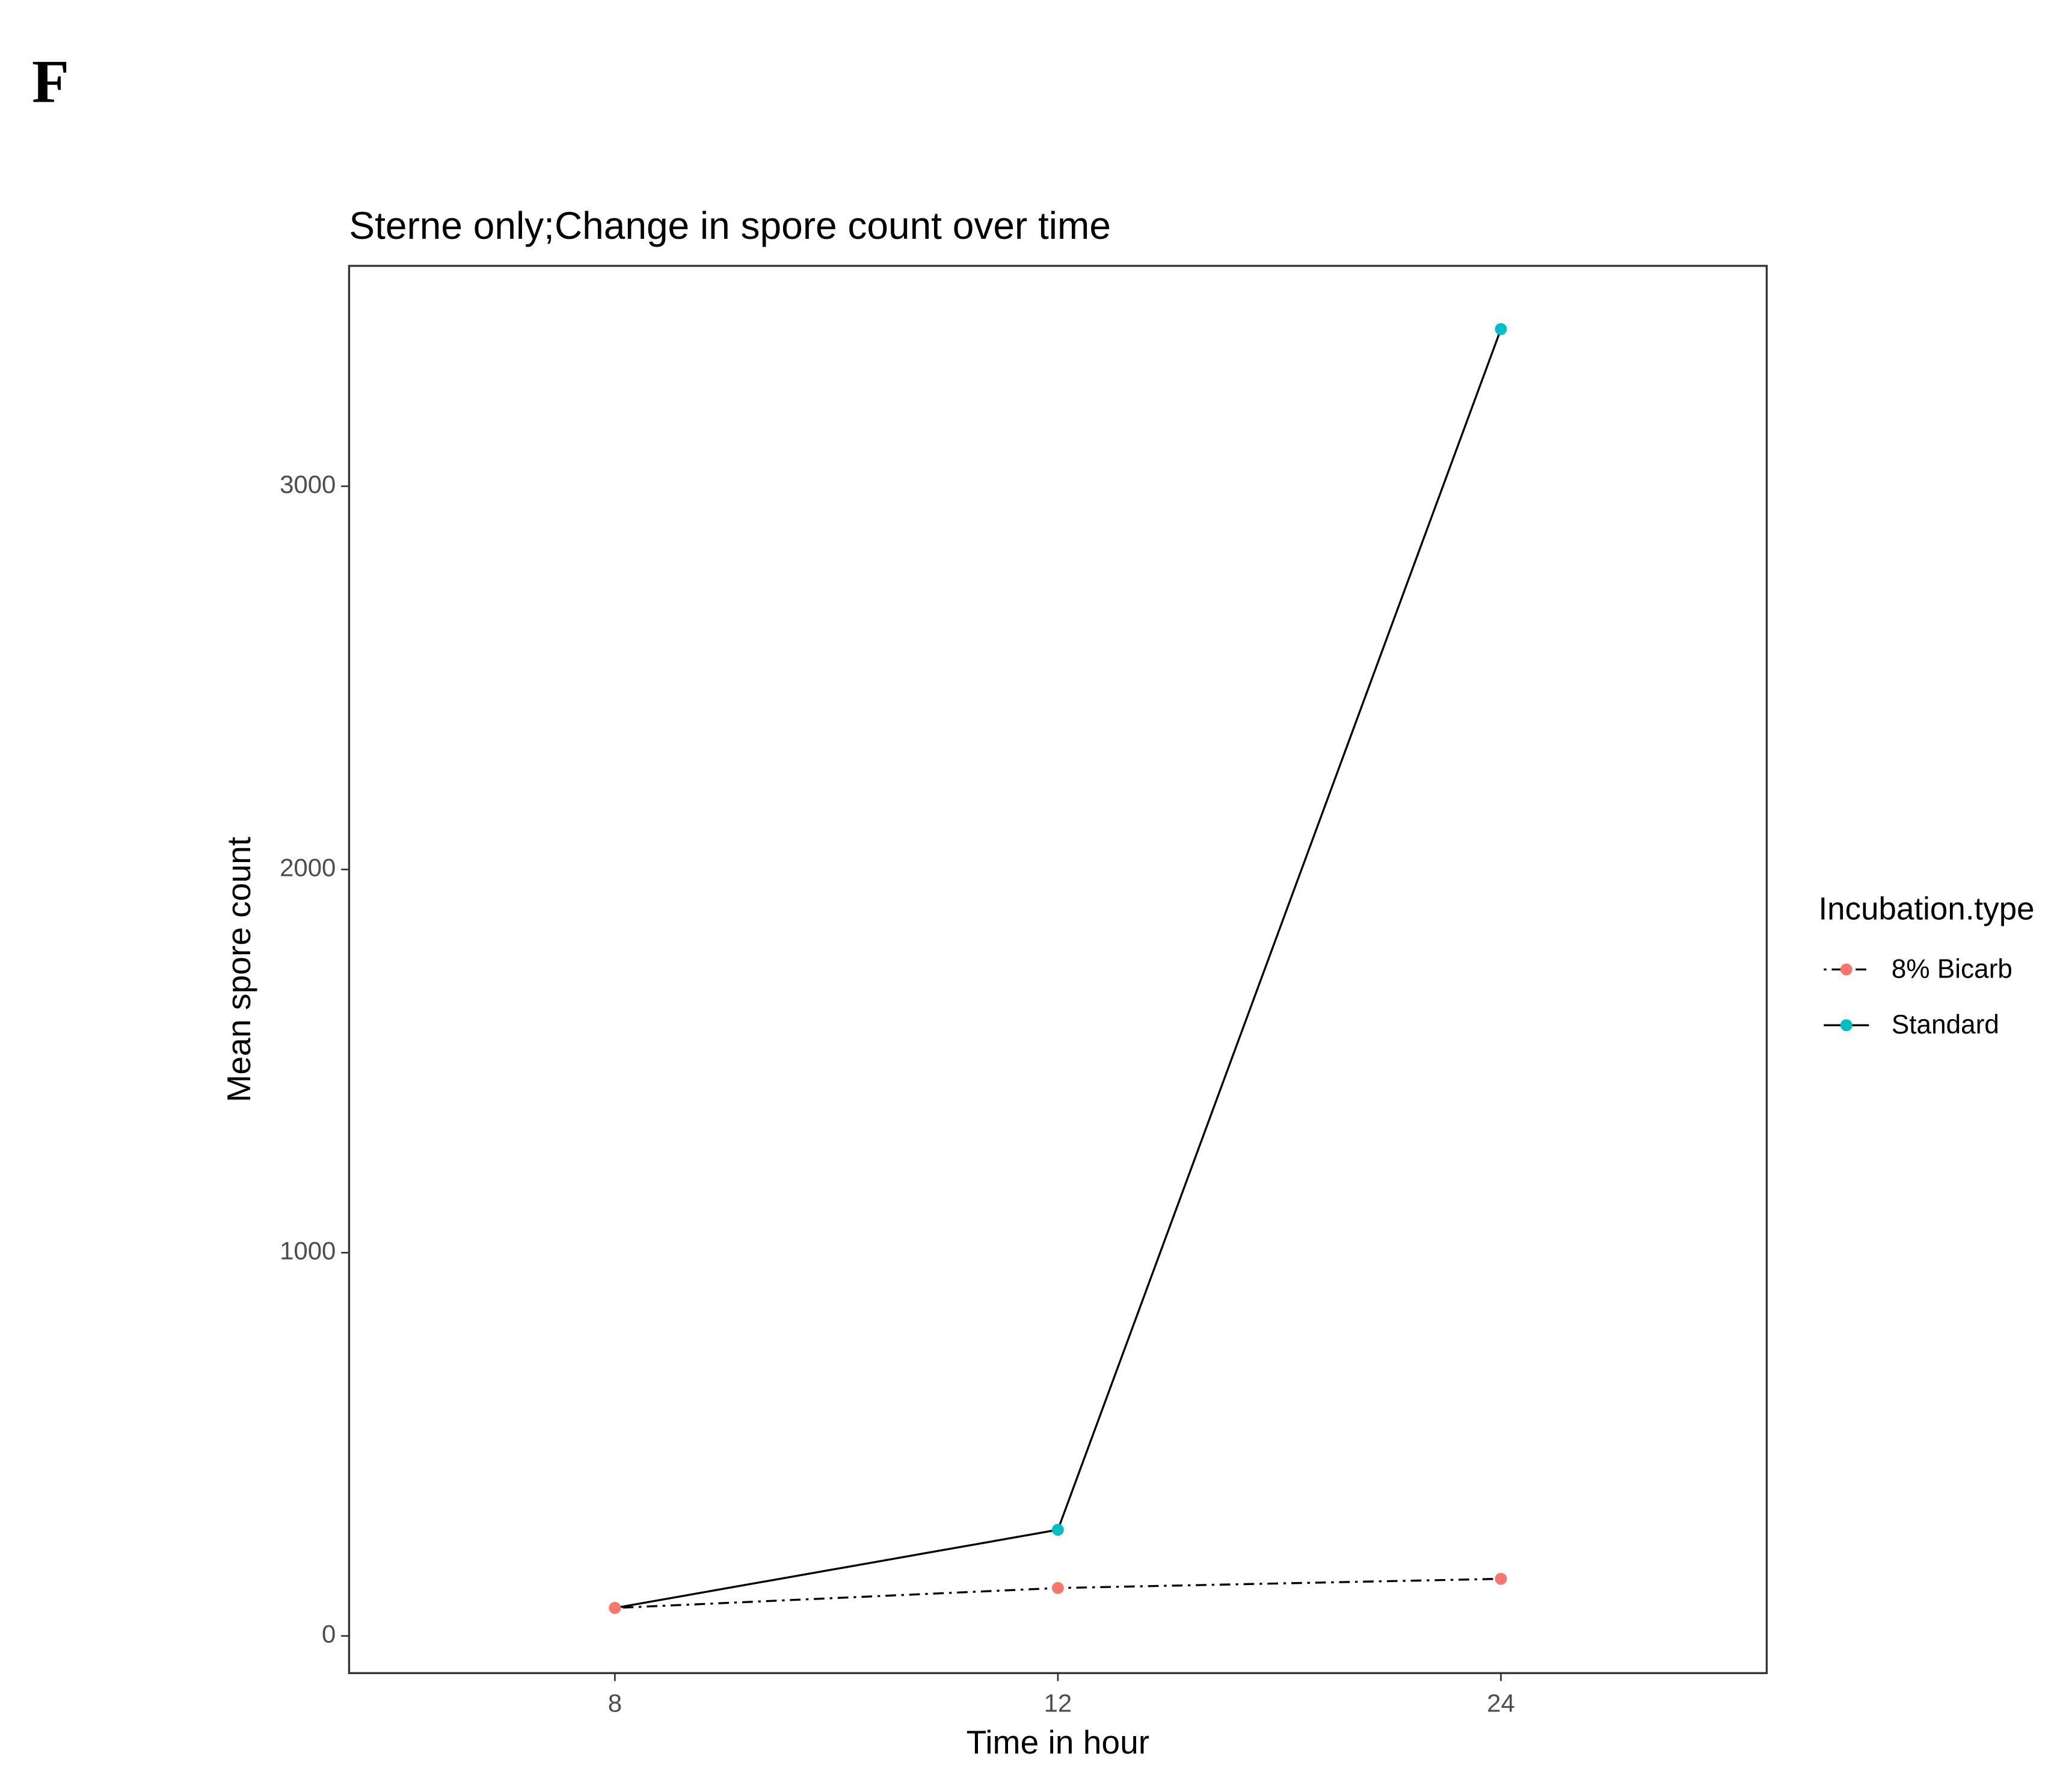 This screenshot has height=1777, width=2072. What do you see at coordinates (1926, 909) in the screenshot?
I see `legend-title: Incubation.type` at bounding box center [1926, 909].